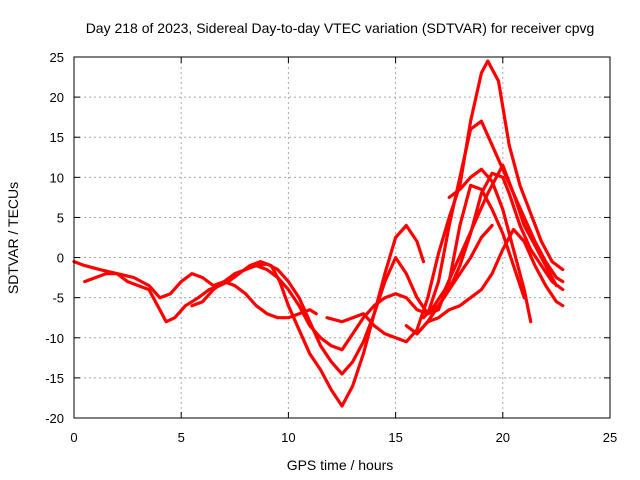 Image resolution: width=640 pixels, height=480 pixels. Describe the element at coordinates (395, 437) in the screenshot. I see `x-tick-label: 15` at that location.